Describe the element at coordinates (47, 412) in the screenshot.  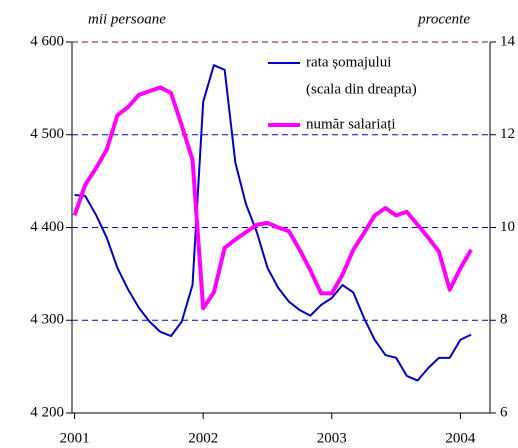
I see `y-tick-label: 4 200` at that location.